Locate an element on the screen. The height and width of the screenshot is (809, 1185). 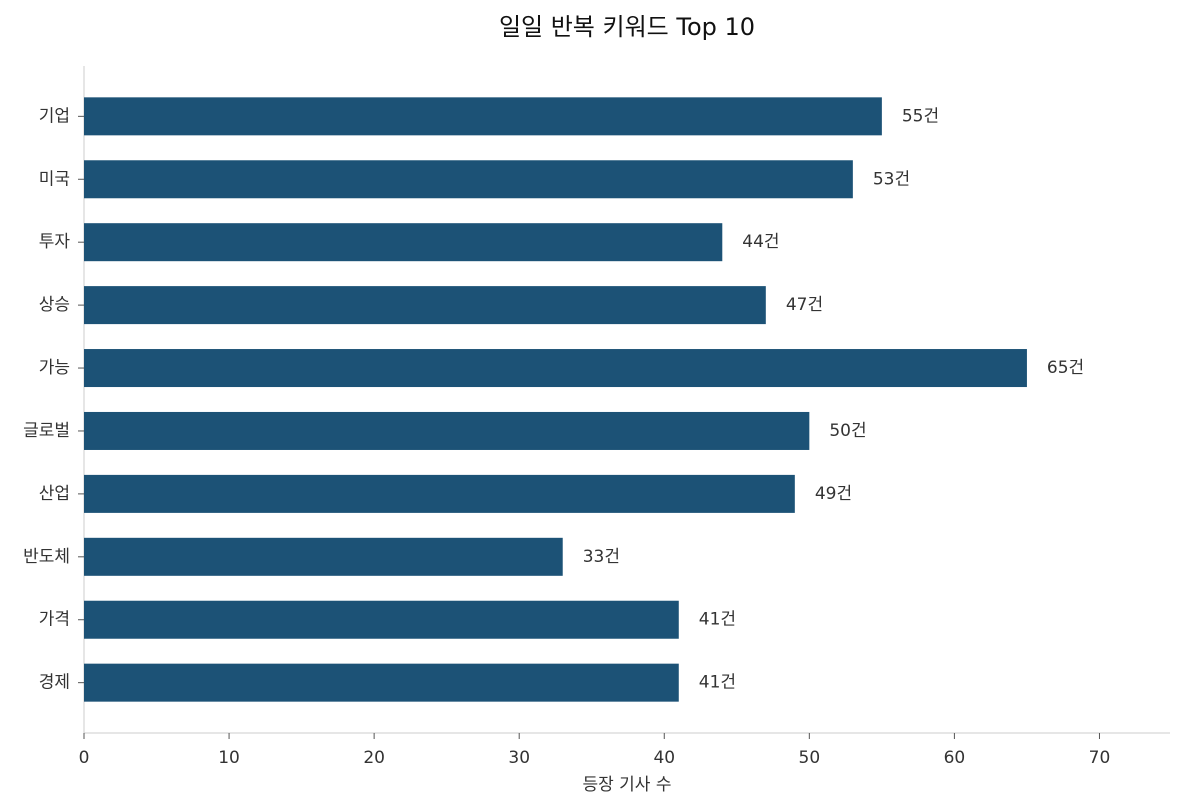
value-label: 49건 is located at coordinates (833, 494).